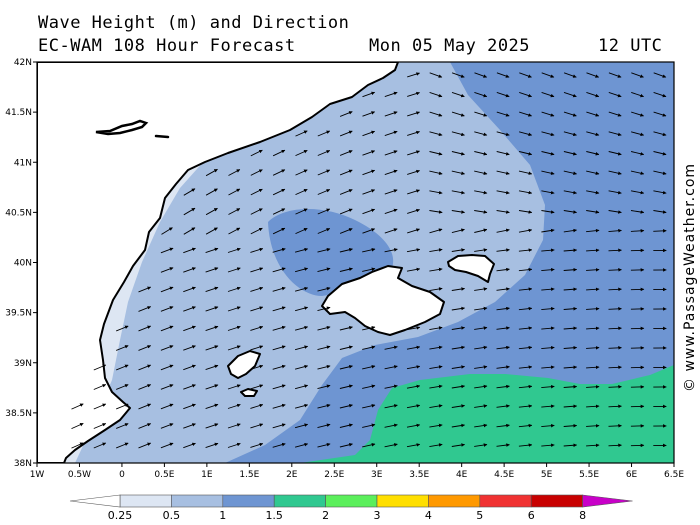  What do you see at coordinates (222, 515) in the screenshot?
I see `colorbar-label: 1` at bounding box center [222, 515].